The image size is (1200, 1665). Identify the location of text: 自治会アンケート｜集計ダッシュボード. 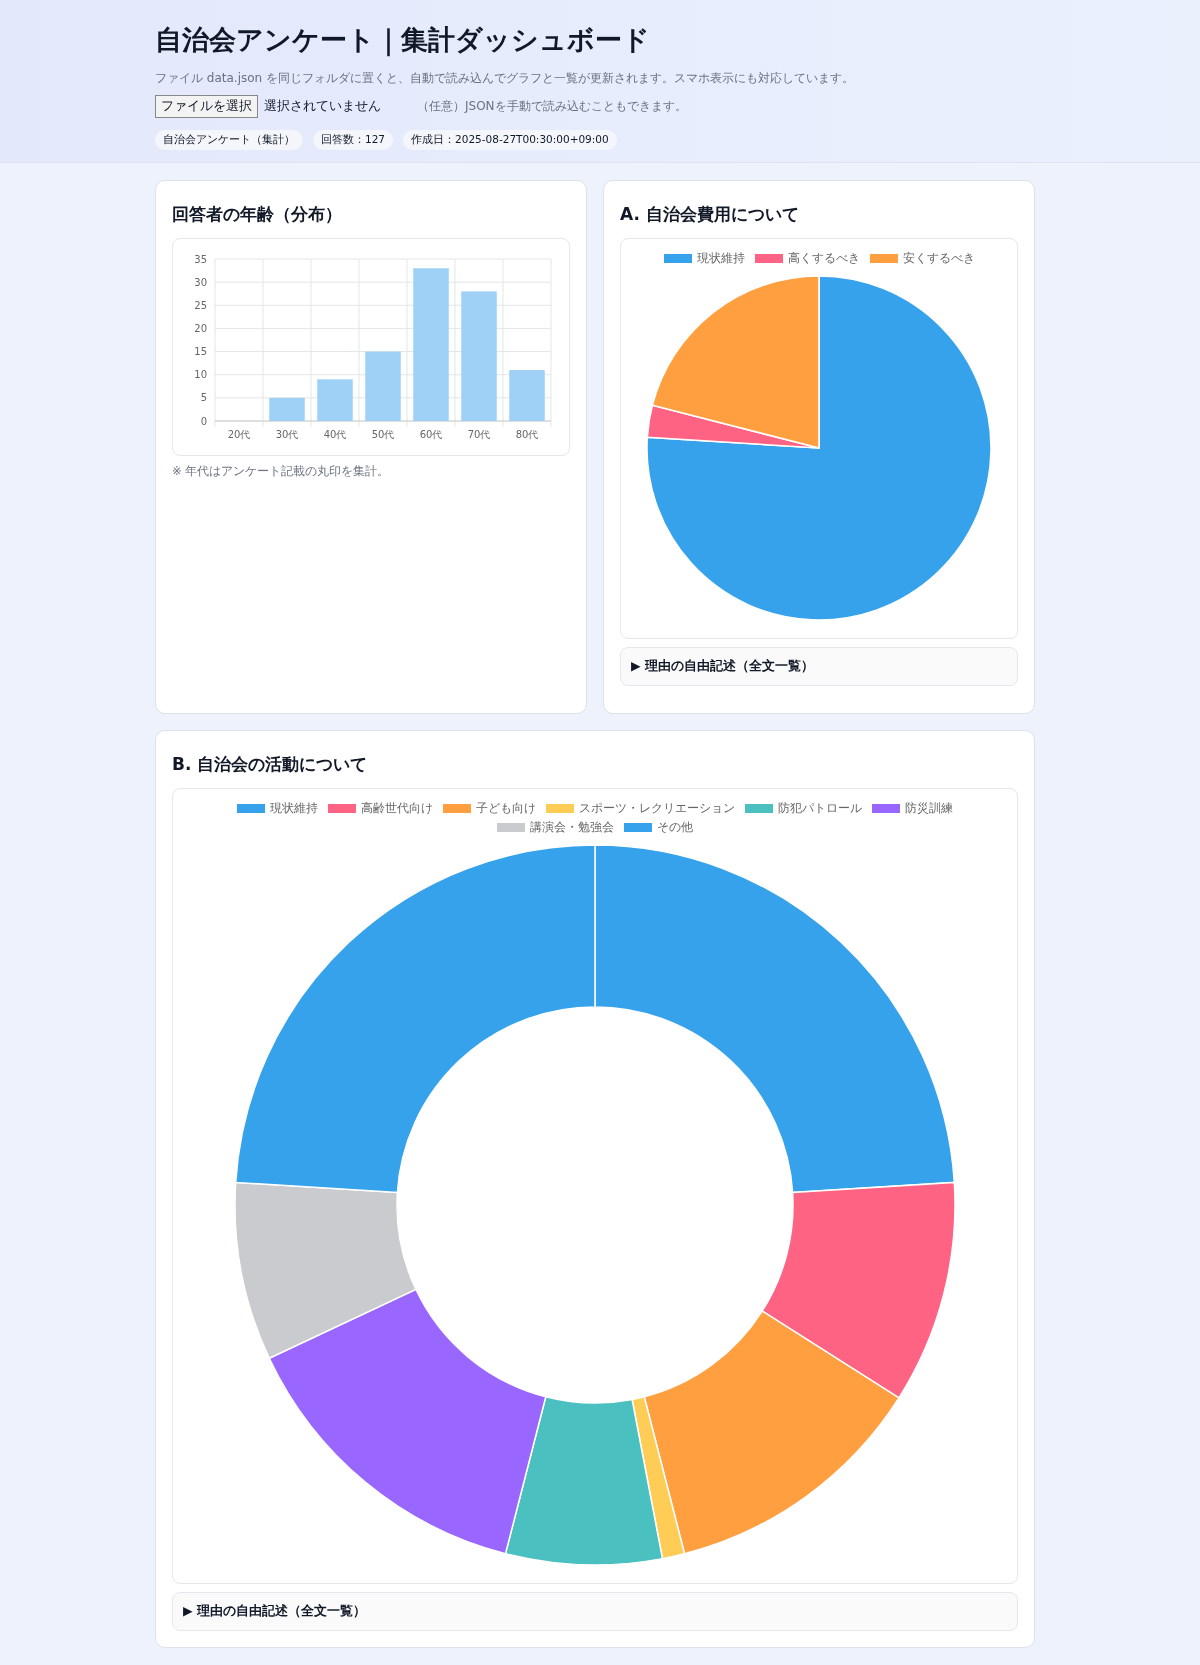
(403, 41).